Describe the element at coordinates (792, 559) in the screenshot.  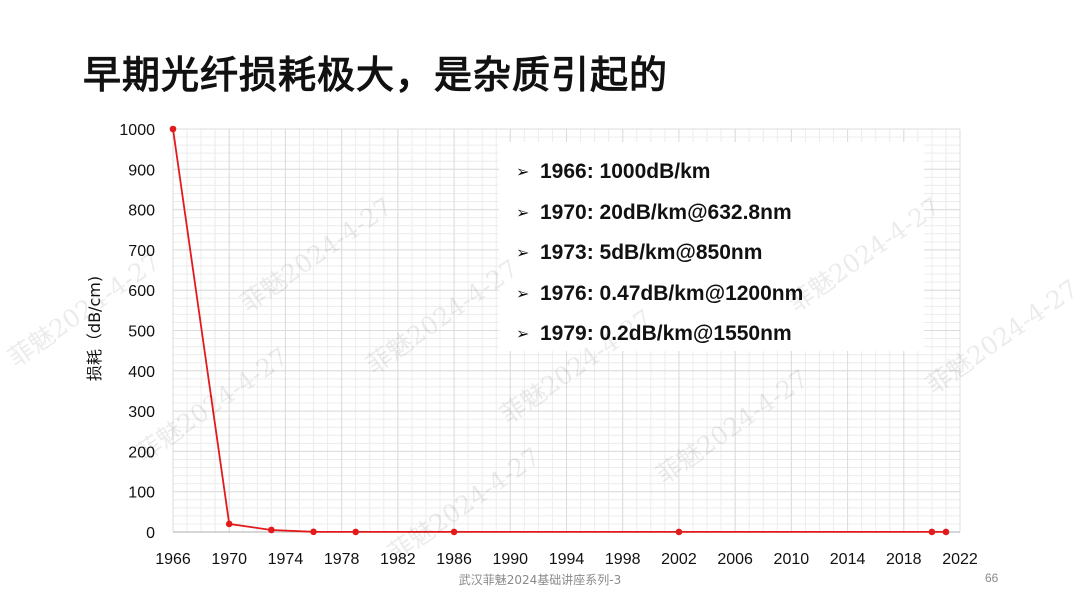
I see `x-tick-label: 2010` at that location.